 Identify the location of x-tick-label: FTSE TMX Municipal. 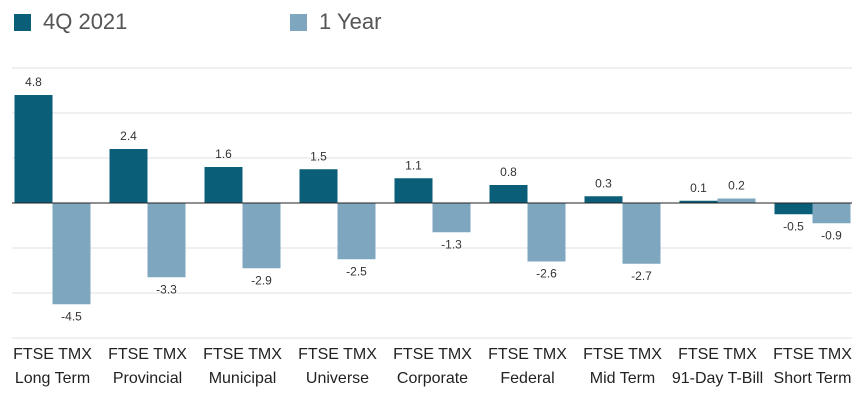
(242, 366).